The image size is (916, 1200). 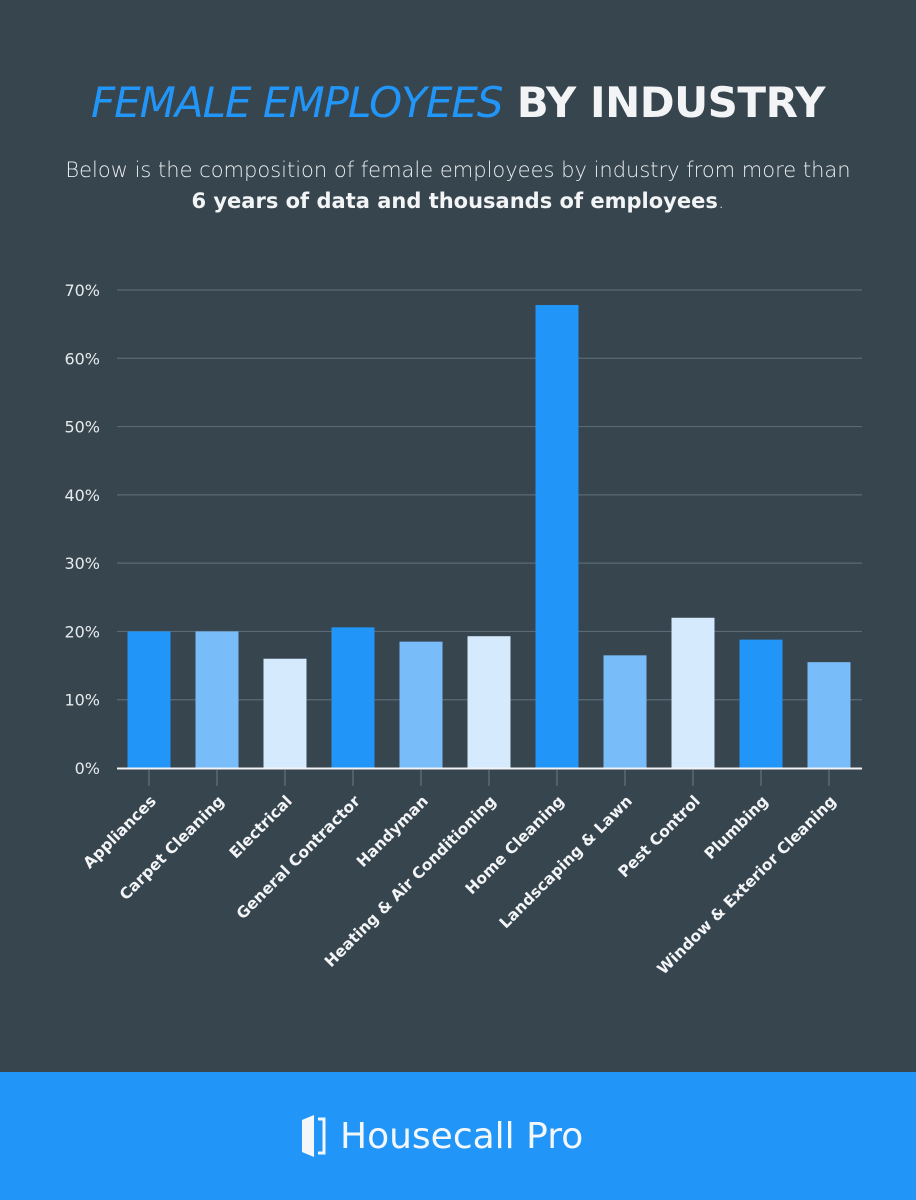 What do you see at coordinates (671, 102) in the screenshot?
I see `title-rest: BY INDUSTRY` at bounding box center [671, 102].